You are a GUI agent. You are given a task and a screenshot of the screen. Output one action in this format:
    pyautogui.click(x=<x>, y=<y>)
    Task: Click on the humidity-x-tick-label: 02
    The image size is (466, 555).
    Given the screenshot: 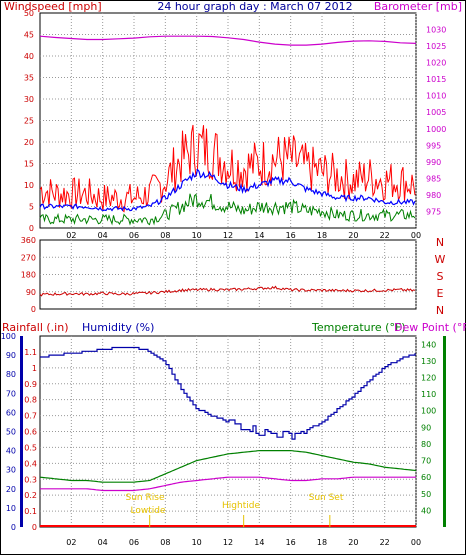 What is the action you would take?
    pyautogui.click(x=71, y=542)
    